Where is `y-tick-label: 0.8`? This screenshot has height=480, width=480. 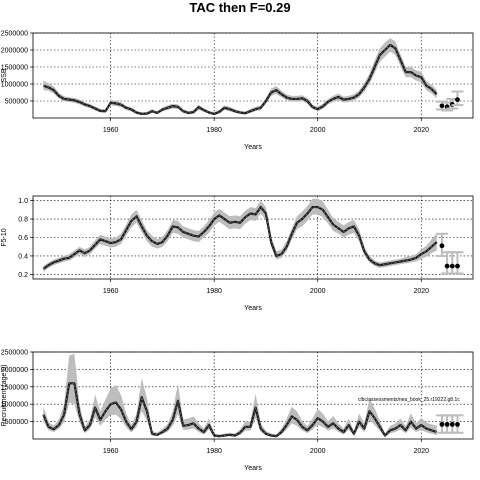
y-tick-label: 0.8 is located at coordinates (23, 220).